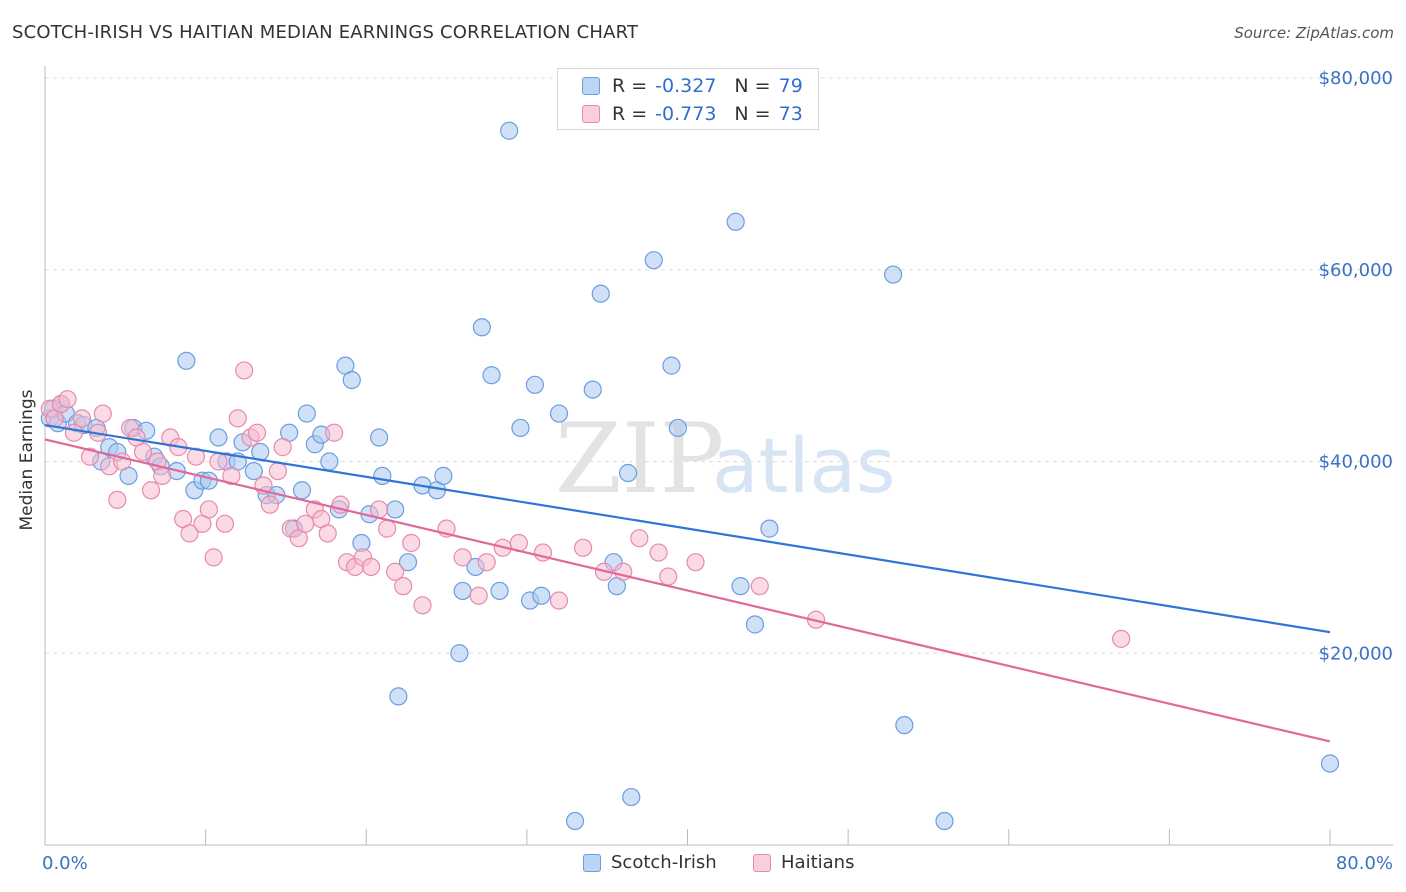 This screenshot has width=1406, height=892. What do you see at coordinates (1356, 78) in the screenshot?
I see `y-tick-label: $80,000` at bounding box center [1356, 78].